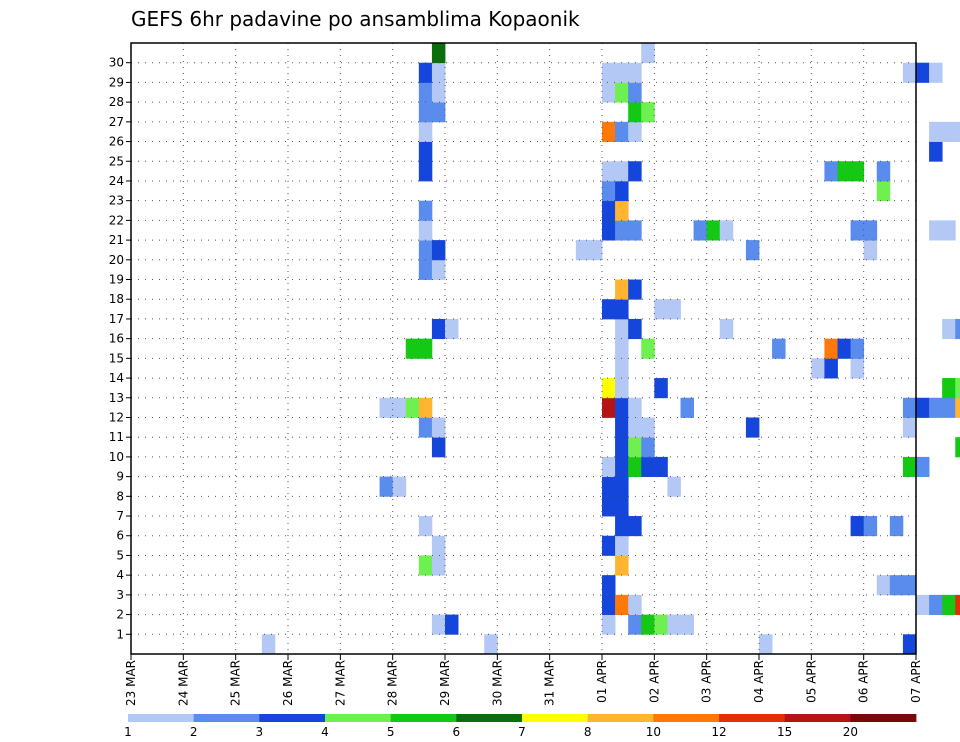 The width and height of the screenshot is (960, 742). I want to click on x-tick-label: 28 MAR, so click(393, 683).